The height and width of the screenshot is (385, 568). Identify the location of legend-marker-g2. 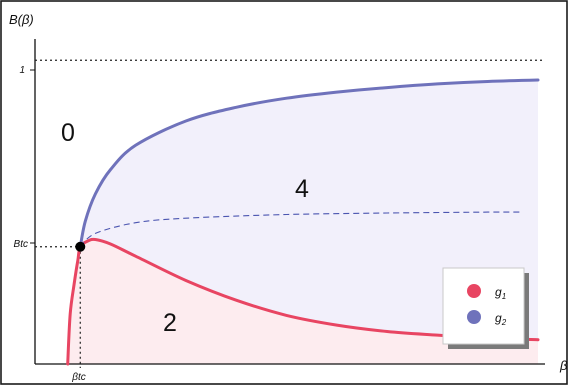
(474, 317).